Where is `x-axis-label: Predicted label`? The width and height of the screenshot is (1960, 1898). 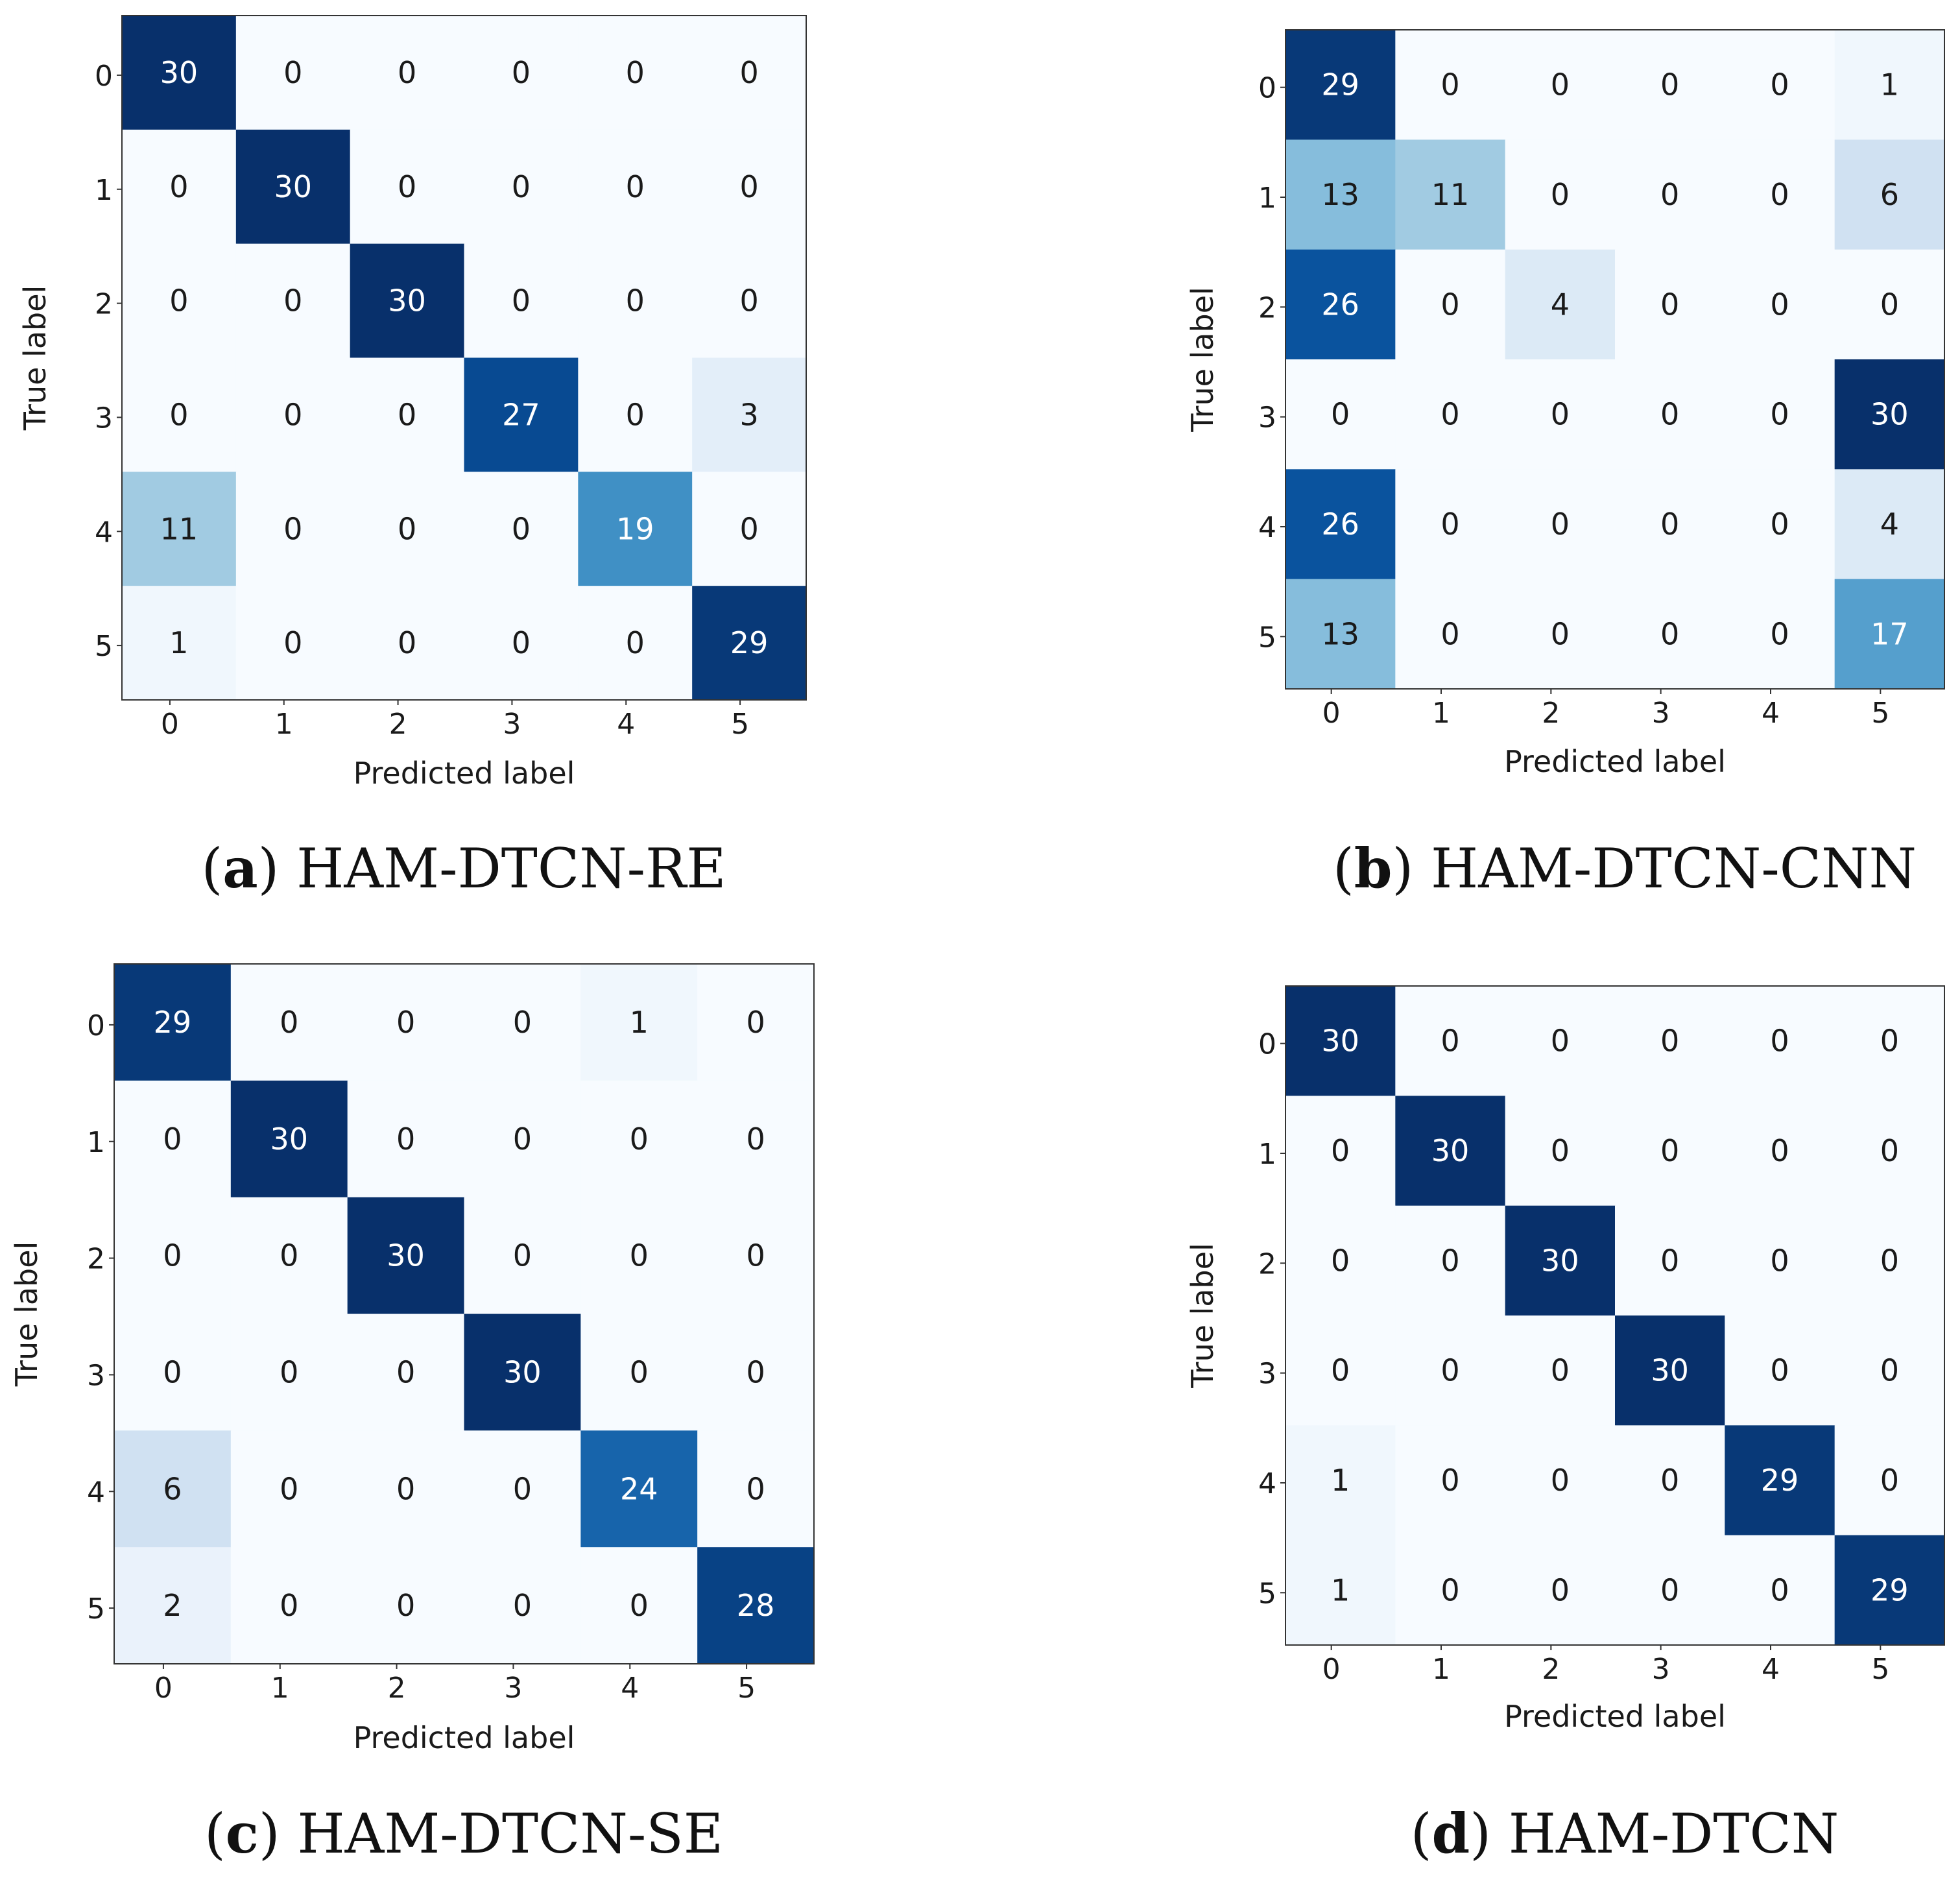 x-axis-label: Predicted label is located at coordinates (464, 1737).